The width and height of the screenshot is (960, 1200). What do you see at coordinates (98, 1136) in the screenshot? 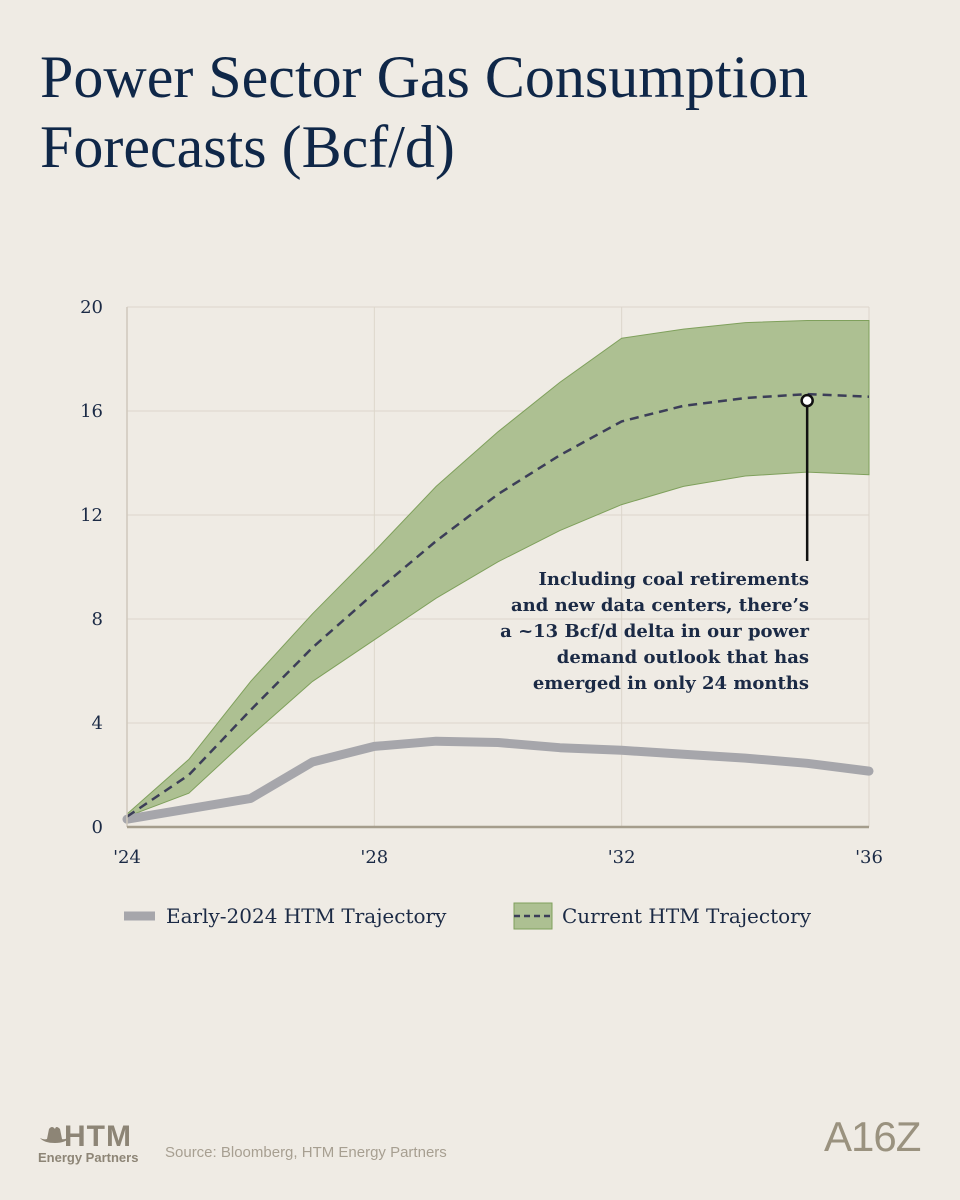
I see `logo-wordmark: HTM` at bounding box center [98, 1136].